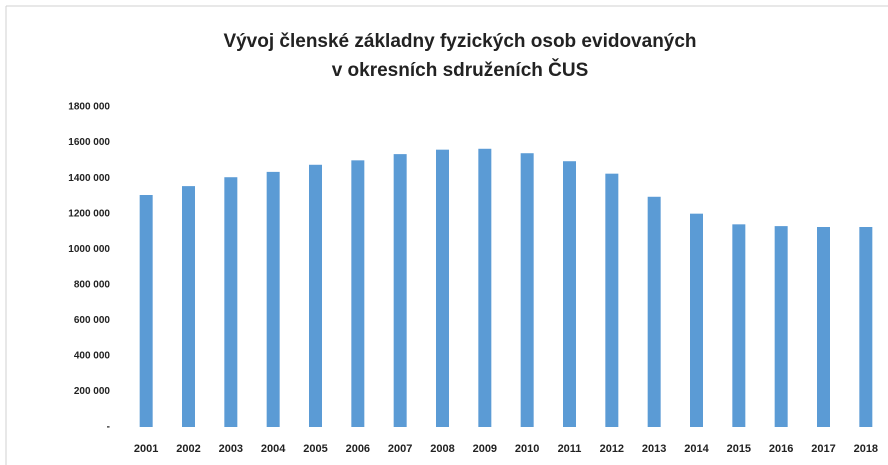  What do you see at coordinates (442, 449) in the screenshot?
I see `x-tick-label: 2008` at bounding box center [442, 449].